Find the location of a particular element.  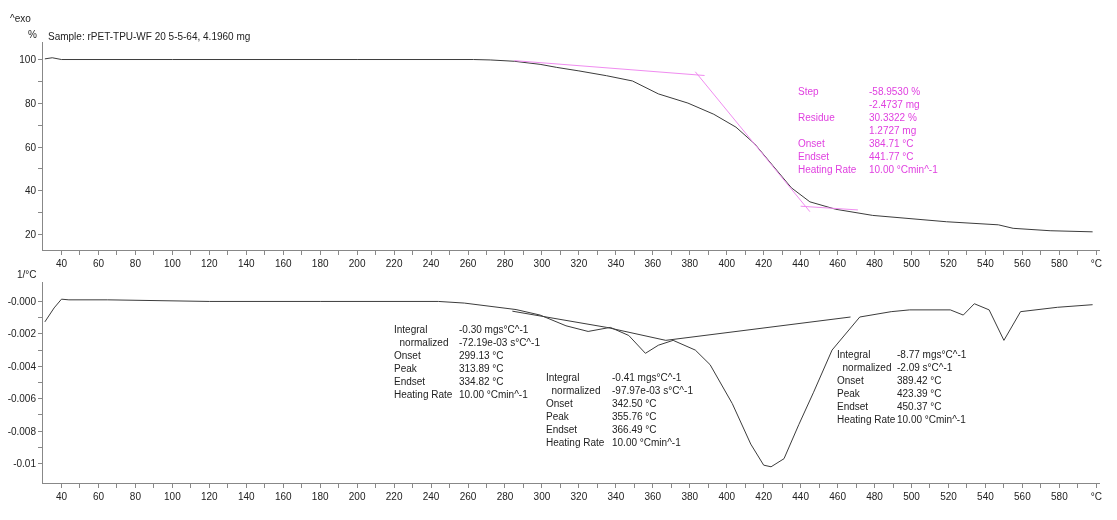

y-tick-label: 80 is located at coordinates (30, 103).